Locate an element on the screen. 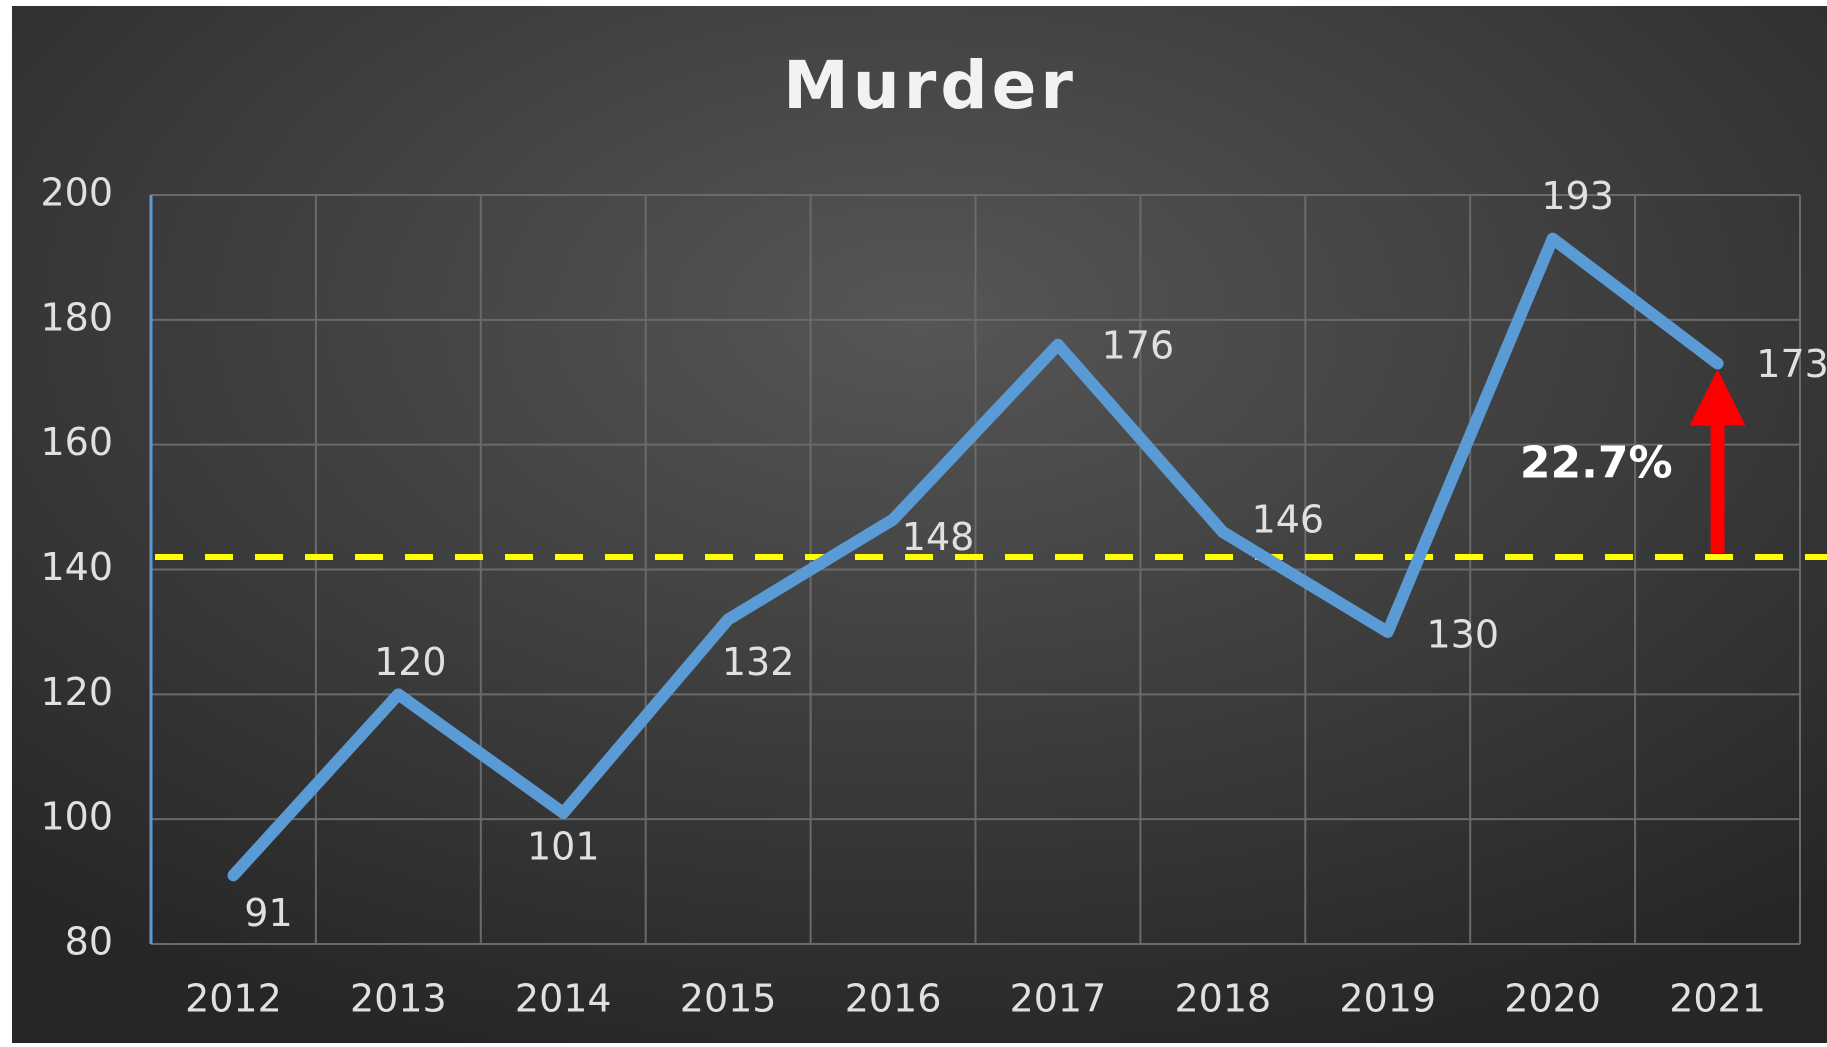 This screenshot has width=1827, height=1047. x-tick-label: 2012 is located at coordinates (233, 999).